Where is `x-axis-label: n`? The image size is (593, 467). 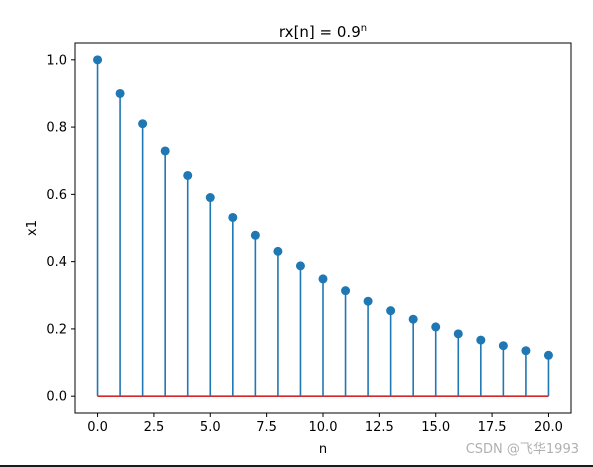
x-axis-label: n is located at coordinates (323, 449).